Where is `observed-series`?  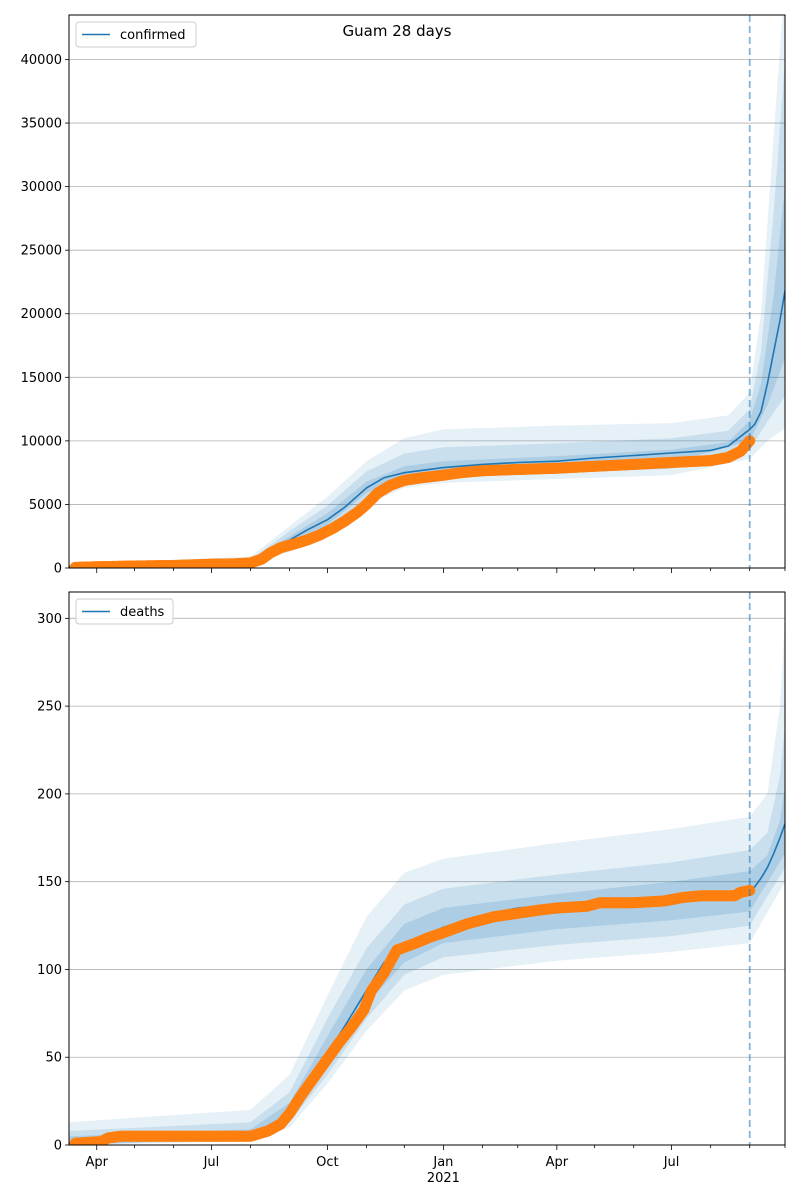
observed-series is located at coordinates (412, 501).